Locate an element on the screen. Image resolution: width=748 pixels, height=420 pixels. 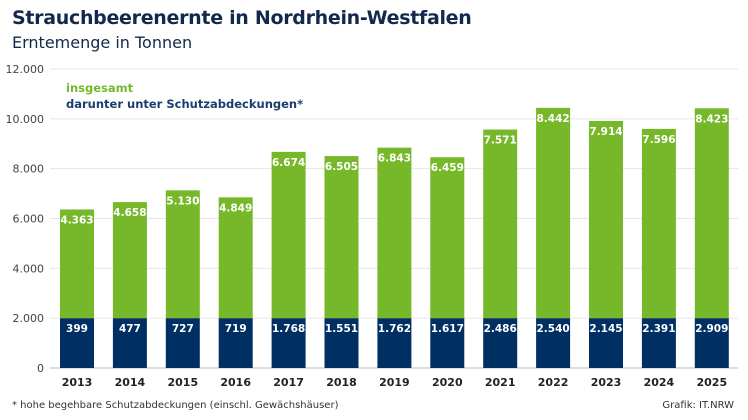
bar-schutz-2024 is located at coordinates (658, 343).